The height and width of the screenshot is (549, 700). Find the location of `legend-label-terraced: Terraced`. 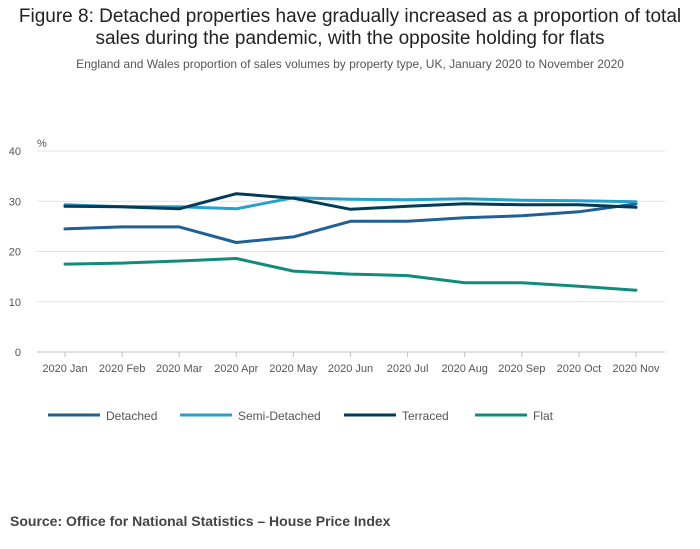

legend-label-terraced: Terraced is located at coordinates (425, 416).